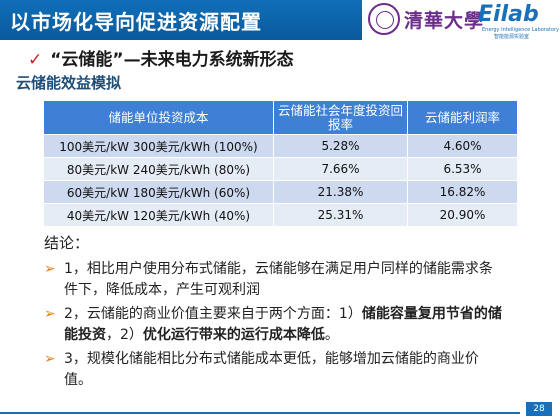  What do you see at coordinates (384, 19) in the screenshot?
I see `university-seal-icon` at bounding box center [384, 19].